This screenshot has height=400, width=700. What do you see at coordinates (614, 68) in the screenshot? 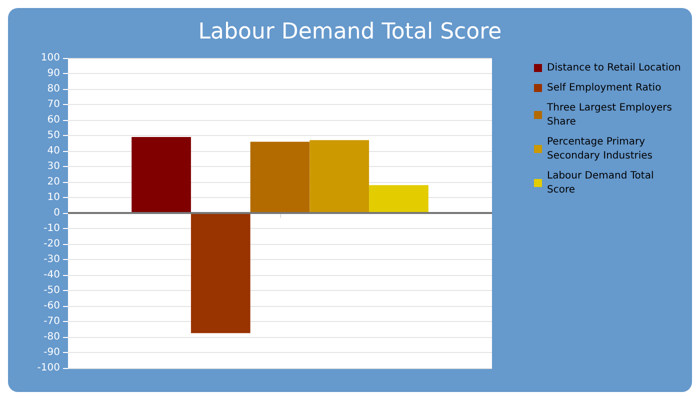
I see `legend-label: Distance to Retail Location` at bounding box center [614, 68].